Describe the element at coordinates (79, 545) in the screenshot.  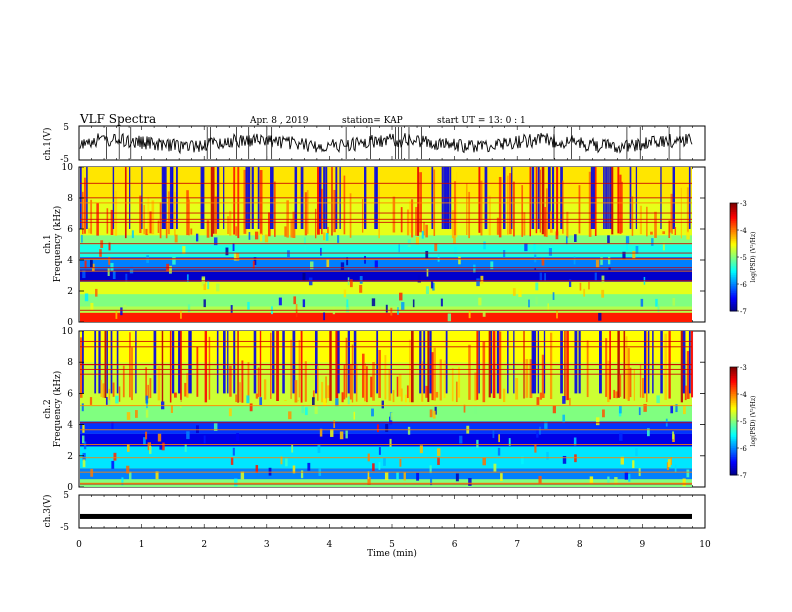
I see `time-tick-label: 0` at that location.